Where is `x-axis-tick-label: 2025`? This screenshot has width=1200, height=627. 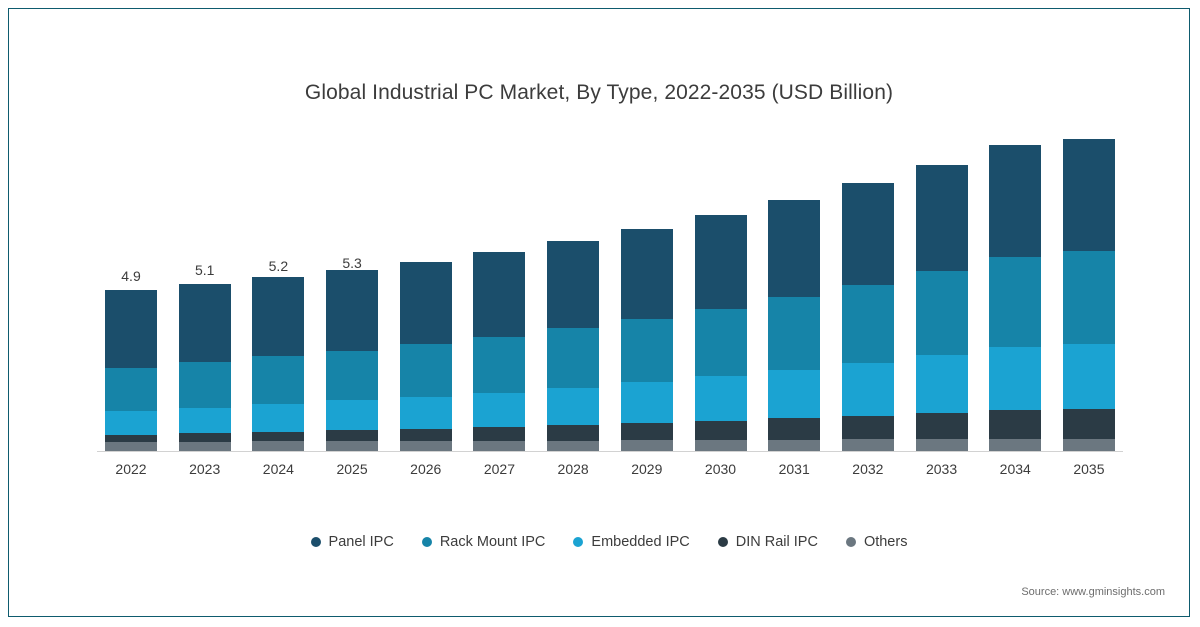
x-axis-tick-label: 2025 is located at coordinates (352, 469).